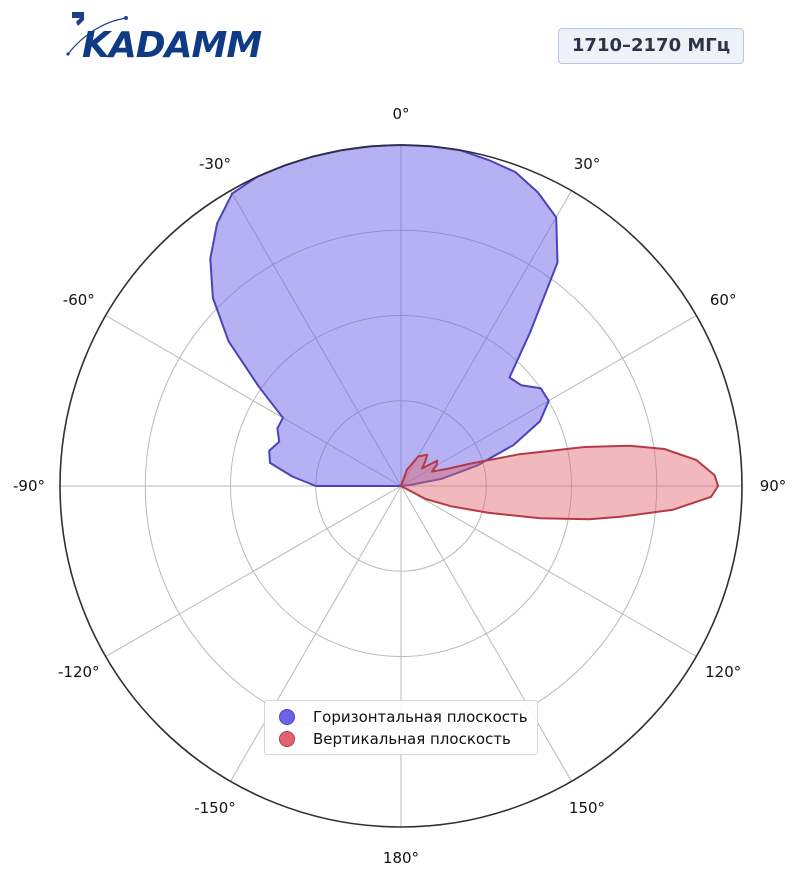  Describe the element at coordinates (401, 858) in the screenshot. I see `angle-tick-label: 180°` at that location.